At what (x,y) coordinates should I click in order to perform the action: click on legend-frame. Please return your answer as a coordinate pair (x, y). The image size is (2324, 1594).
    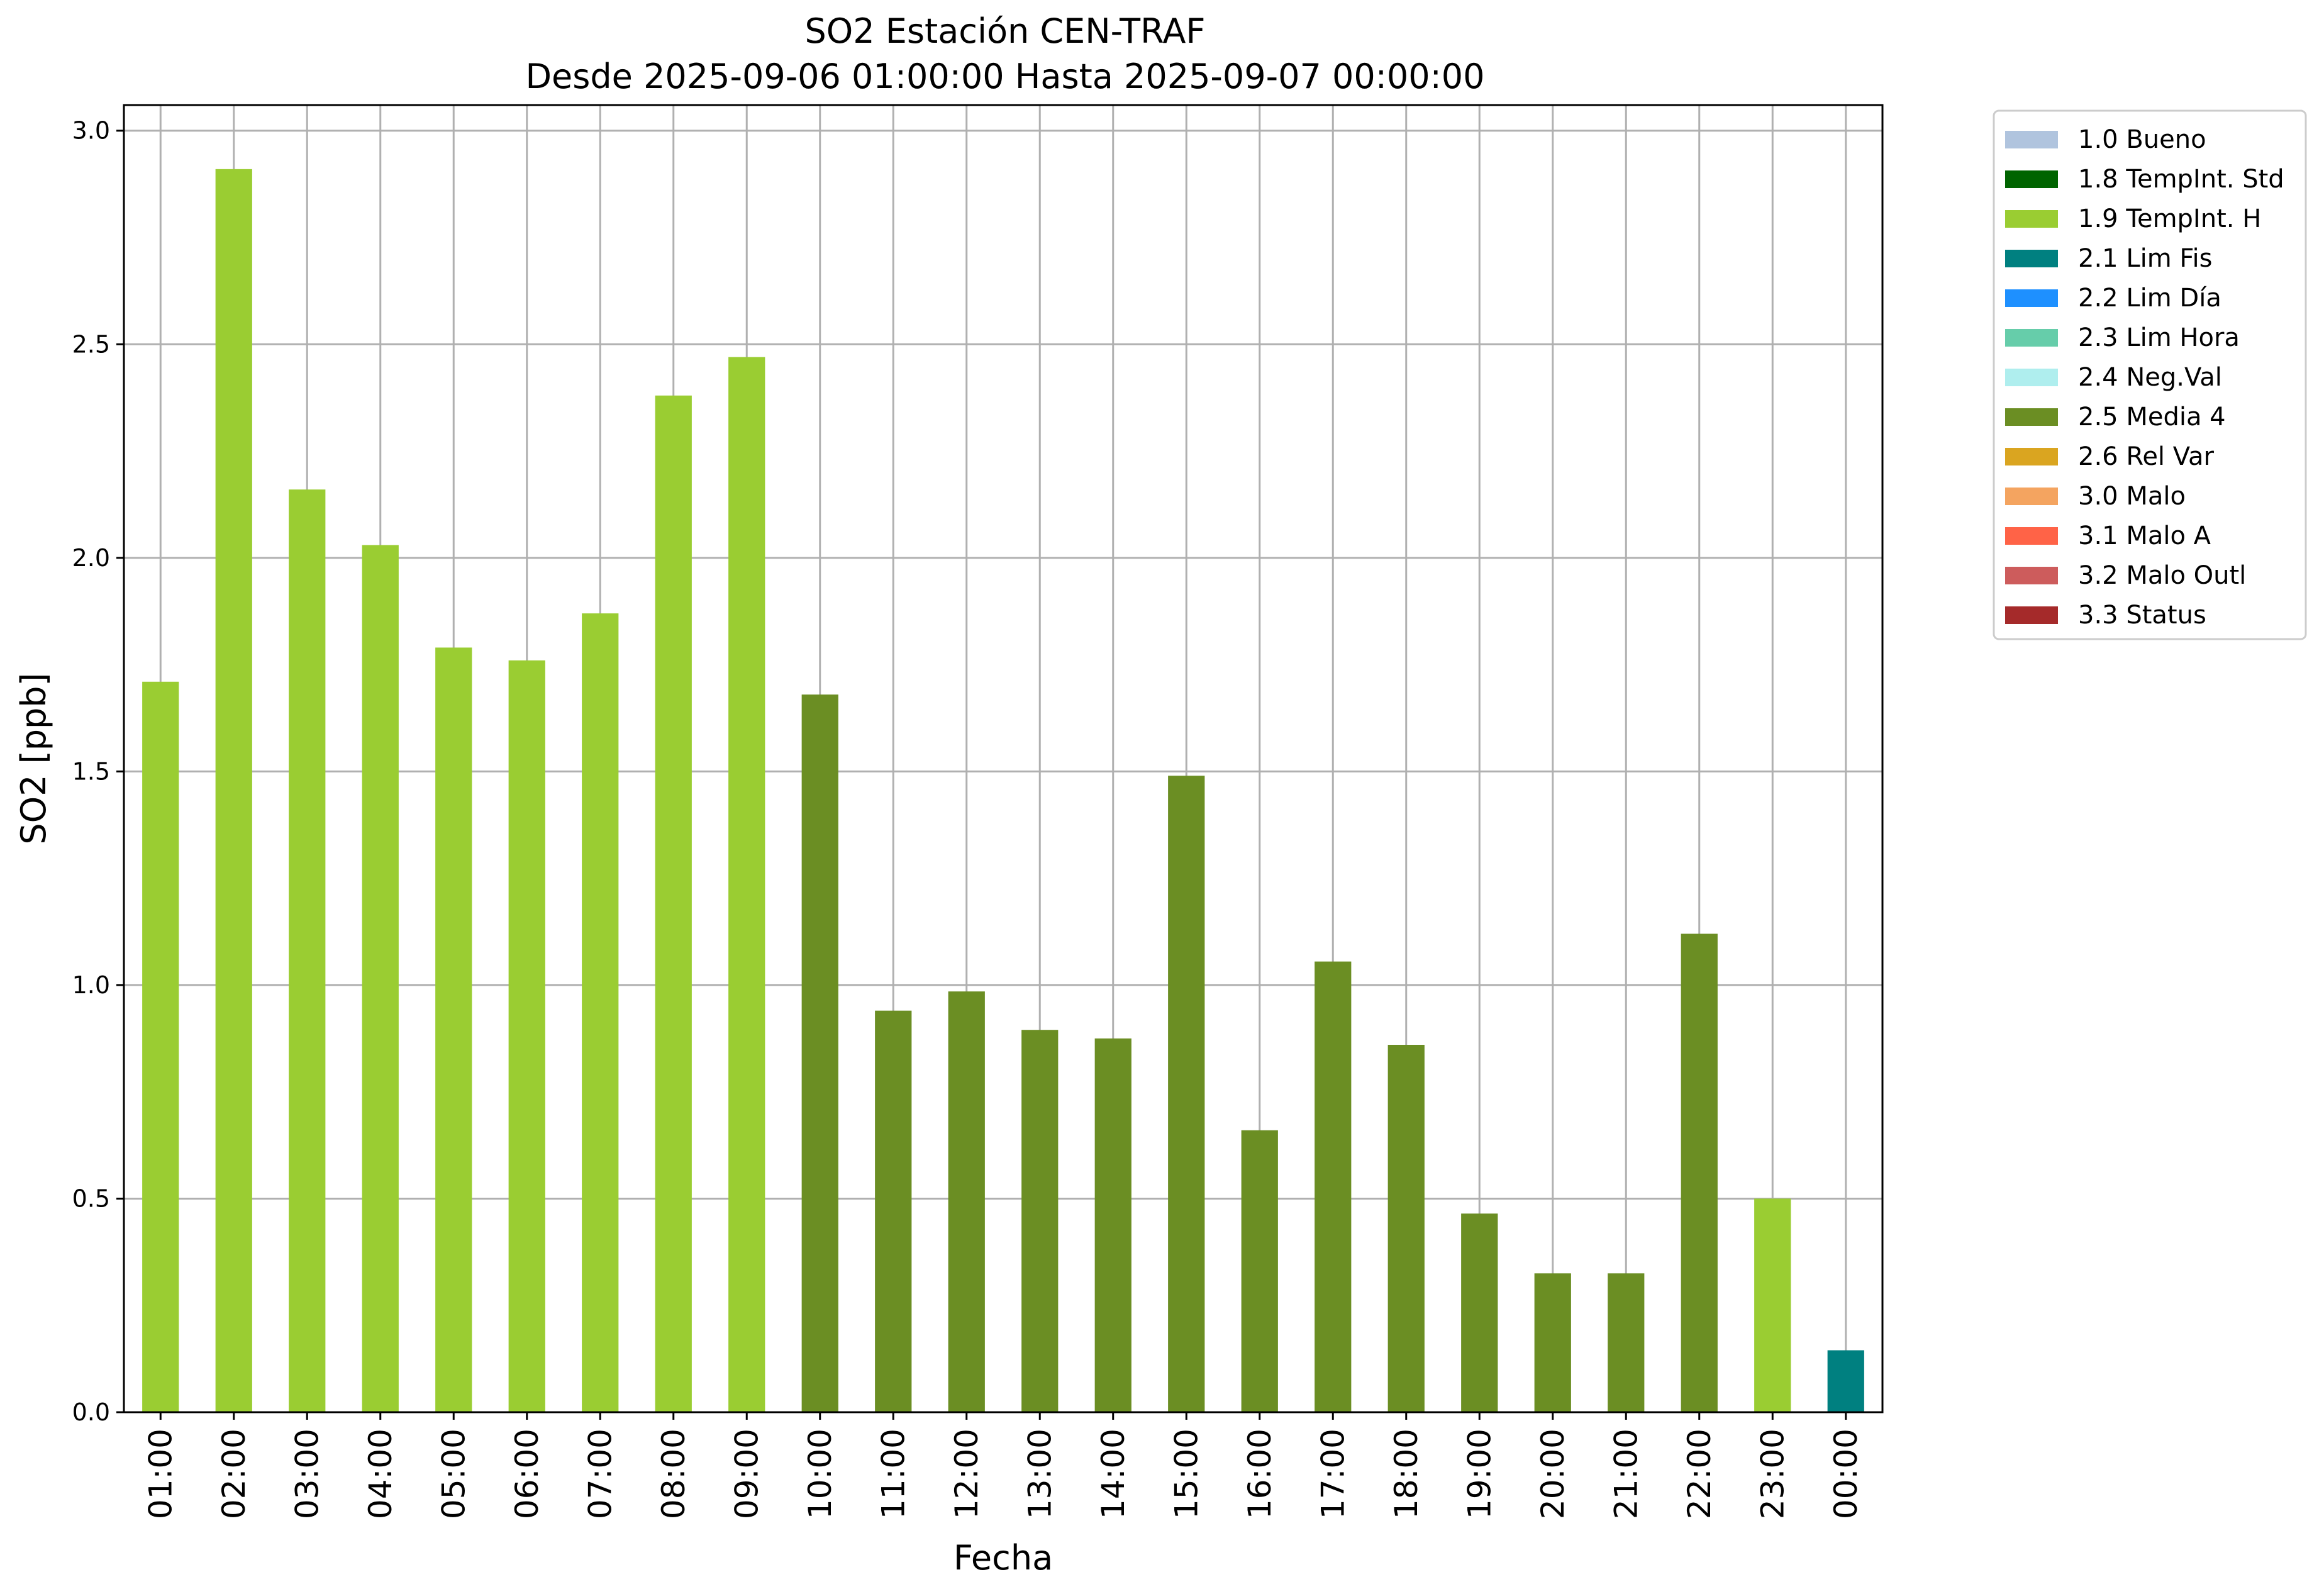
    Looking at the image, I should click on (2150, 374).